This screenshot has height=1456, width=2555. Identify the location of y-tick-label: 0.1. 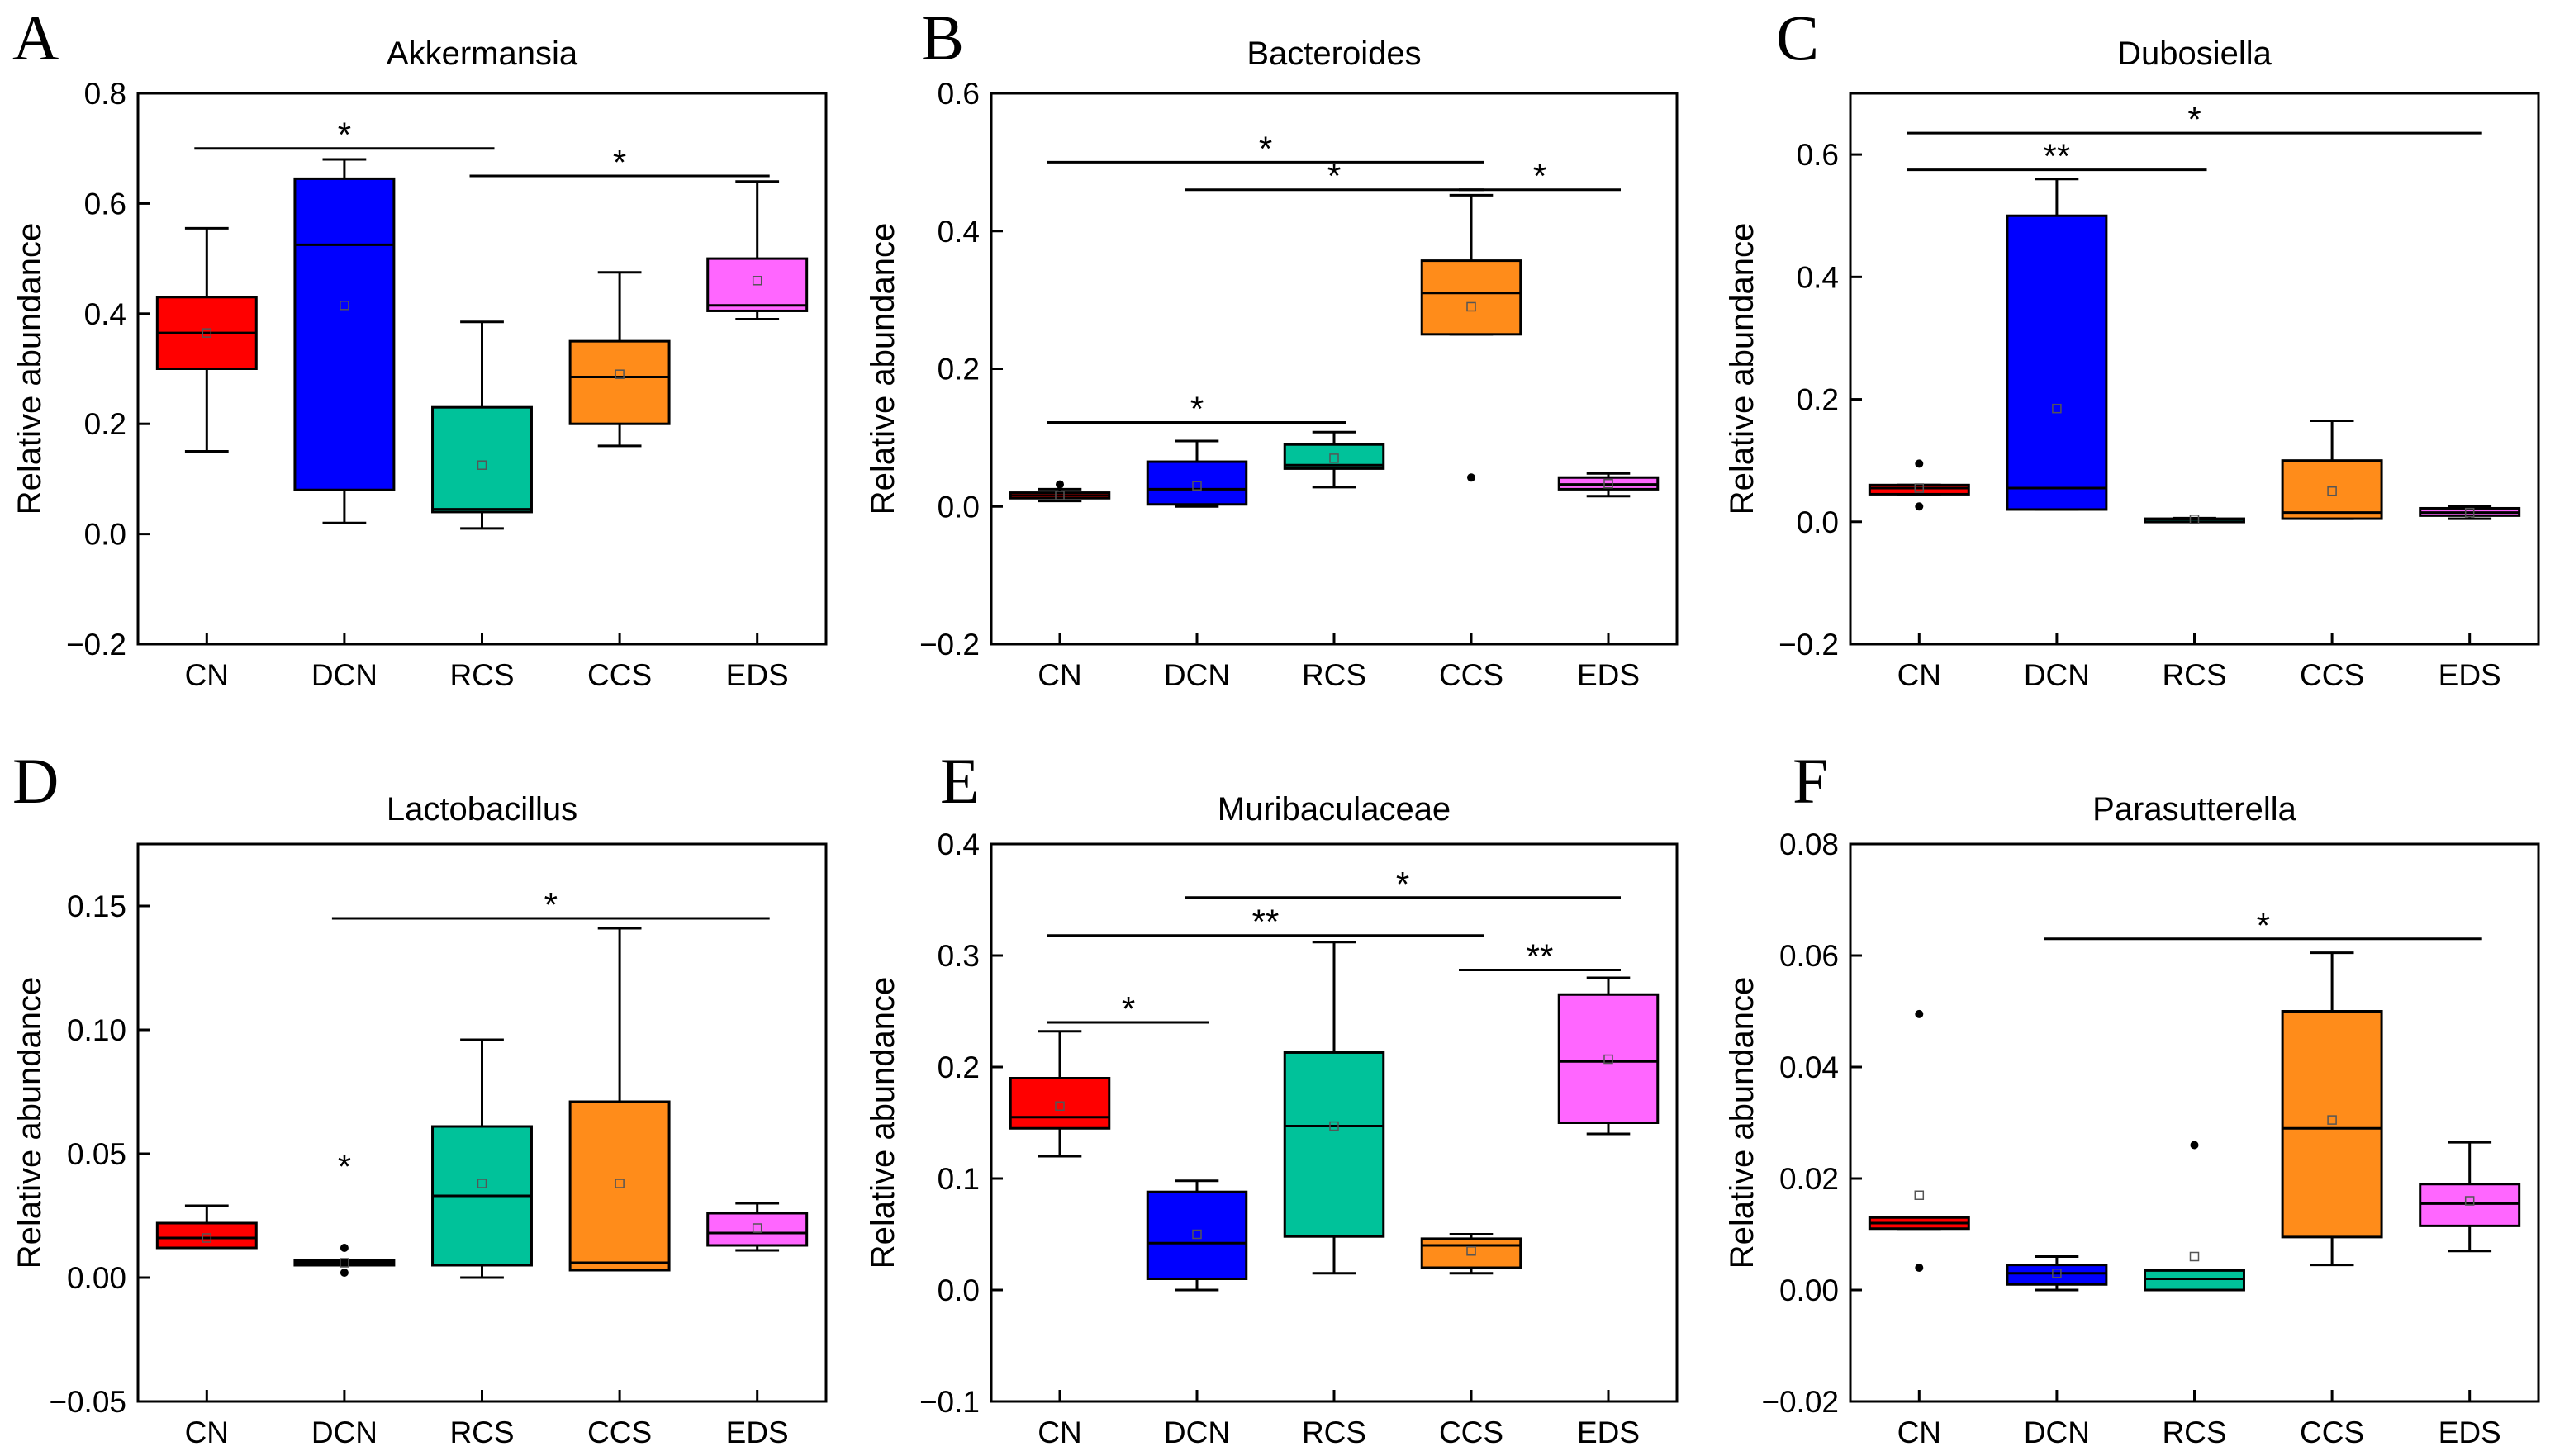
(959, 1179).